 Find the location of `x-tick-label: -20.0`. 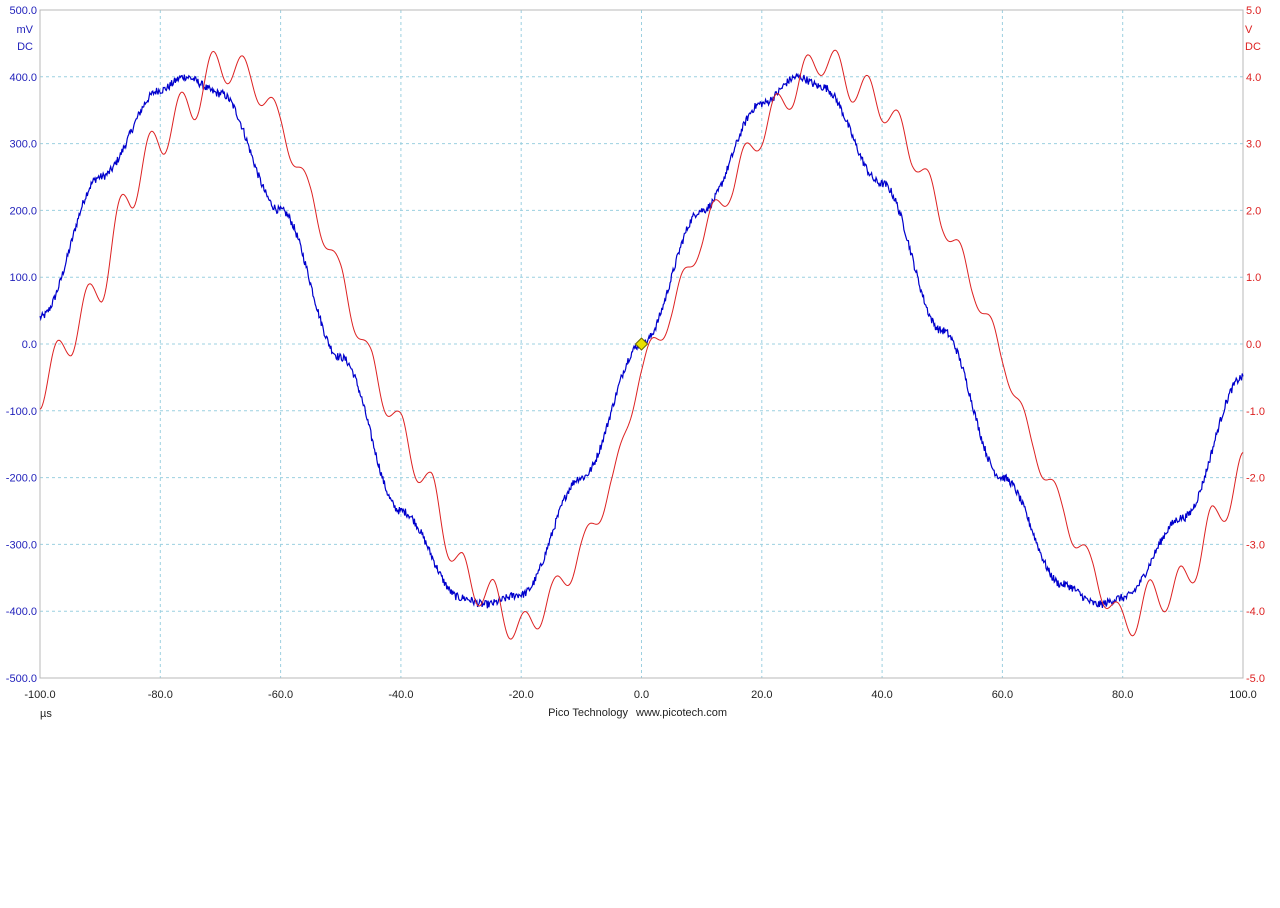

x-tick-label: -20.0 is located at coordinates (521, 695).